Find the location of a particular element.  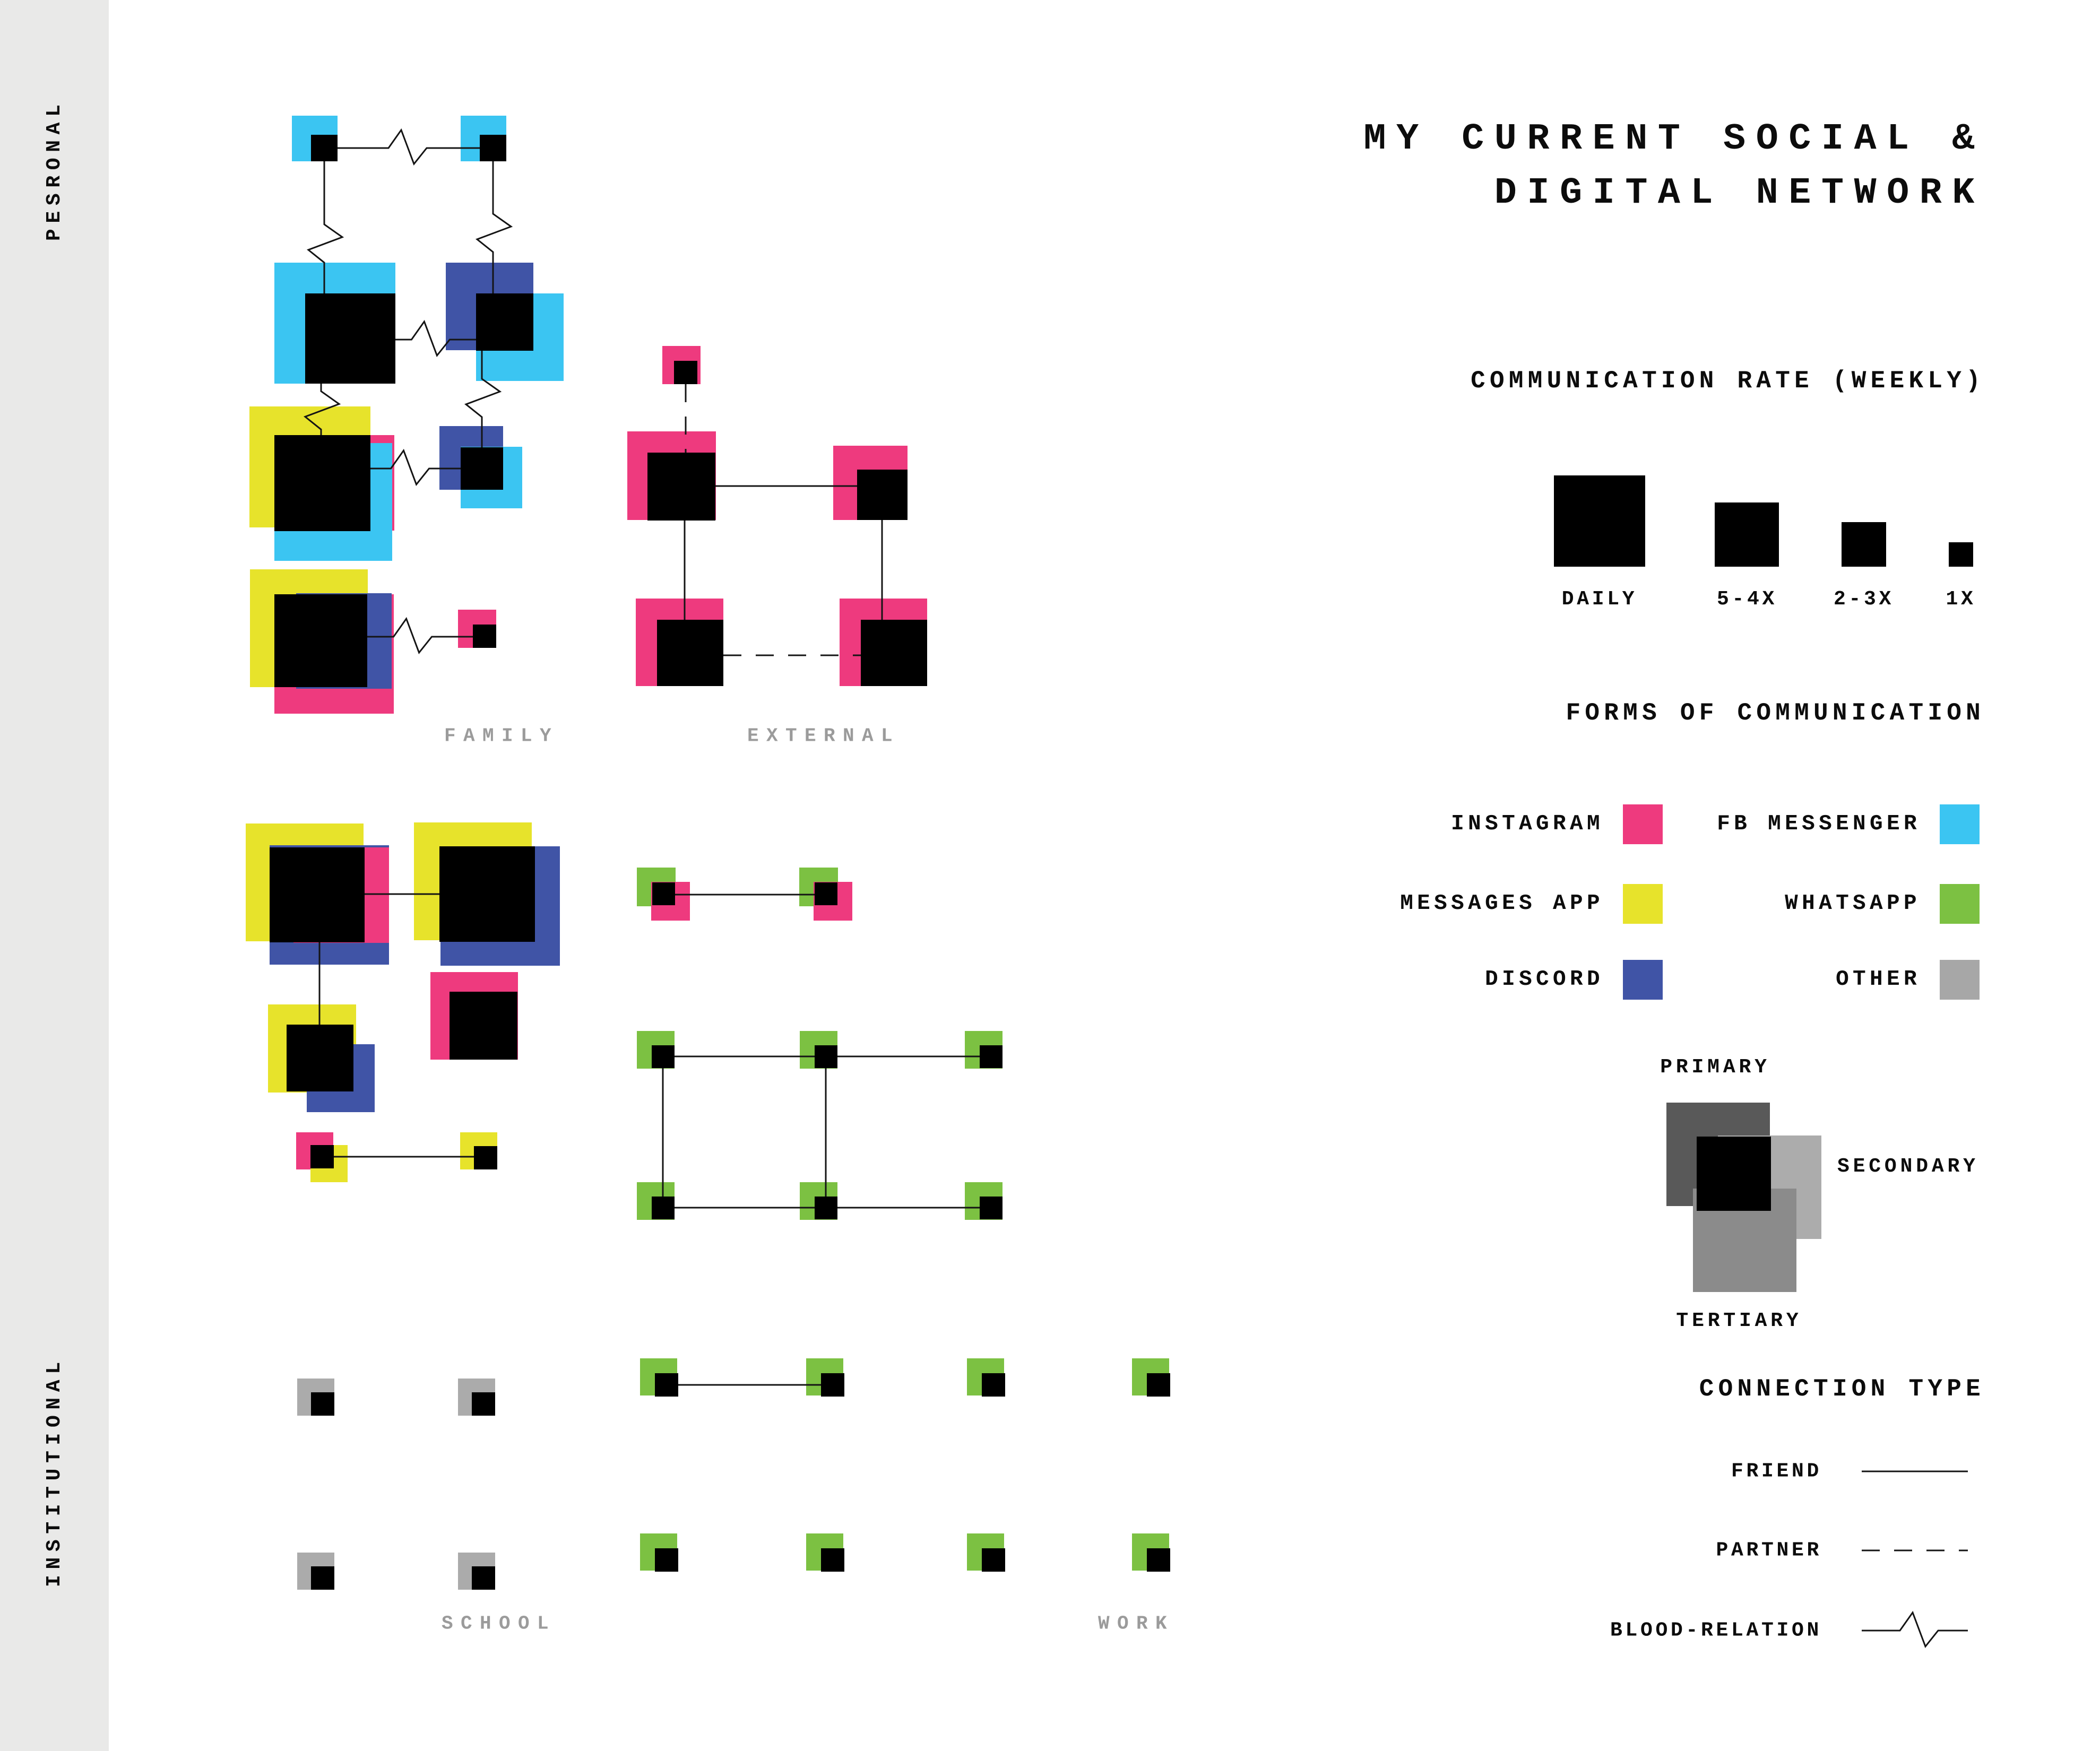

instagram-label: INSTAGRAM is located at coordinates (1527, 824).